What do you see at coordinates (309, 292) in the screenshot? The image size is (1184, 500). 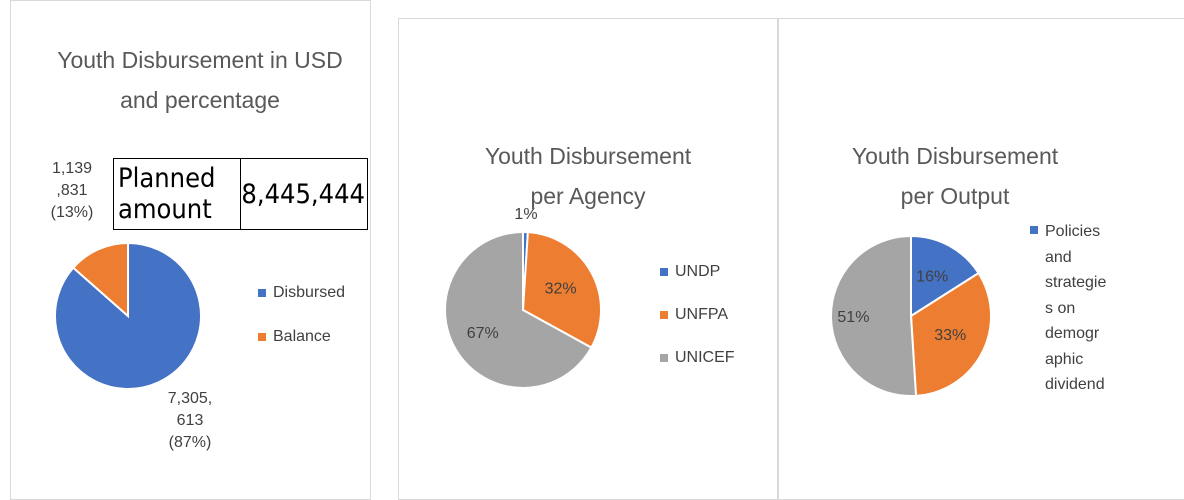 I see `legend-label: Disbursed` at bounding box center [309, 292].